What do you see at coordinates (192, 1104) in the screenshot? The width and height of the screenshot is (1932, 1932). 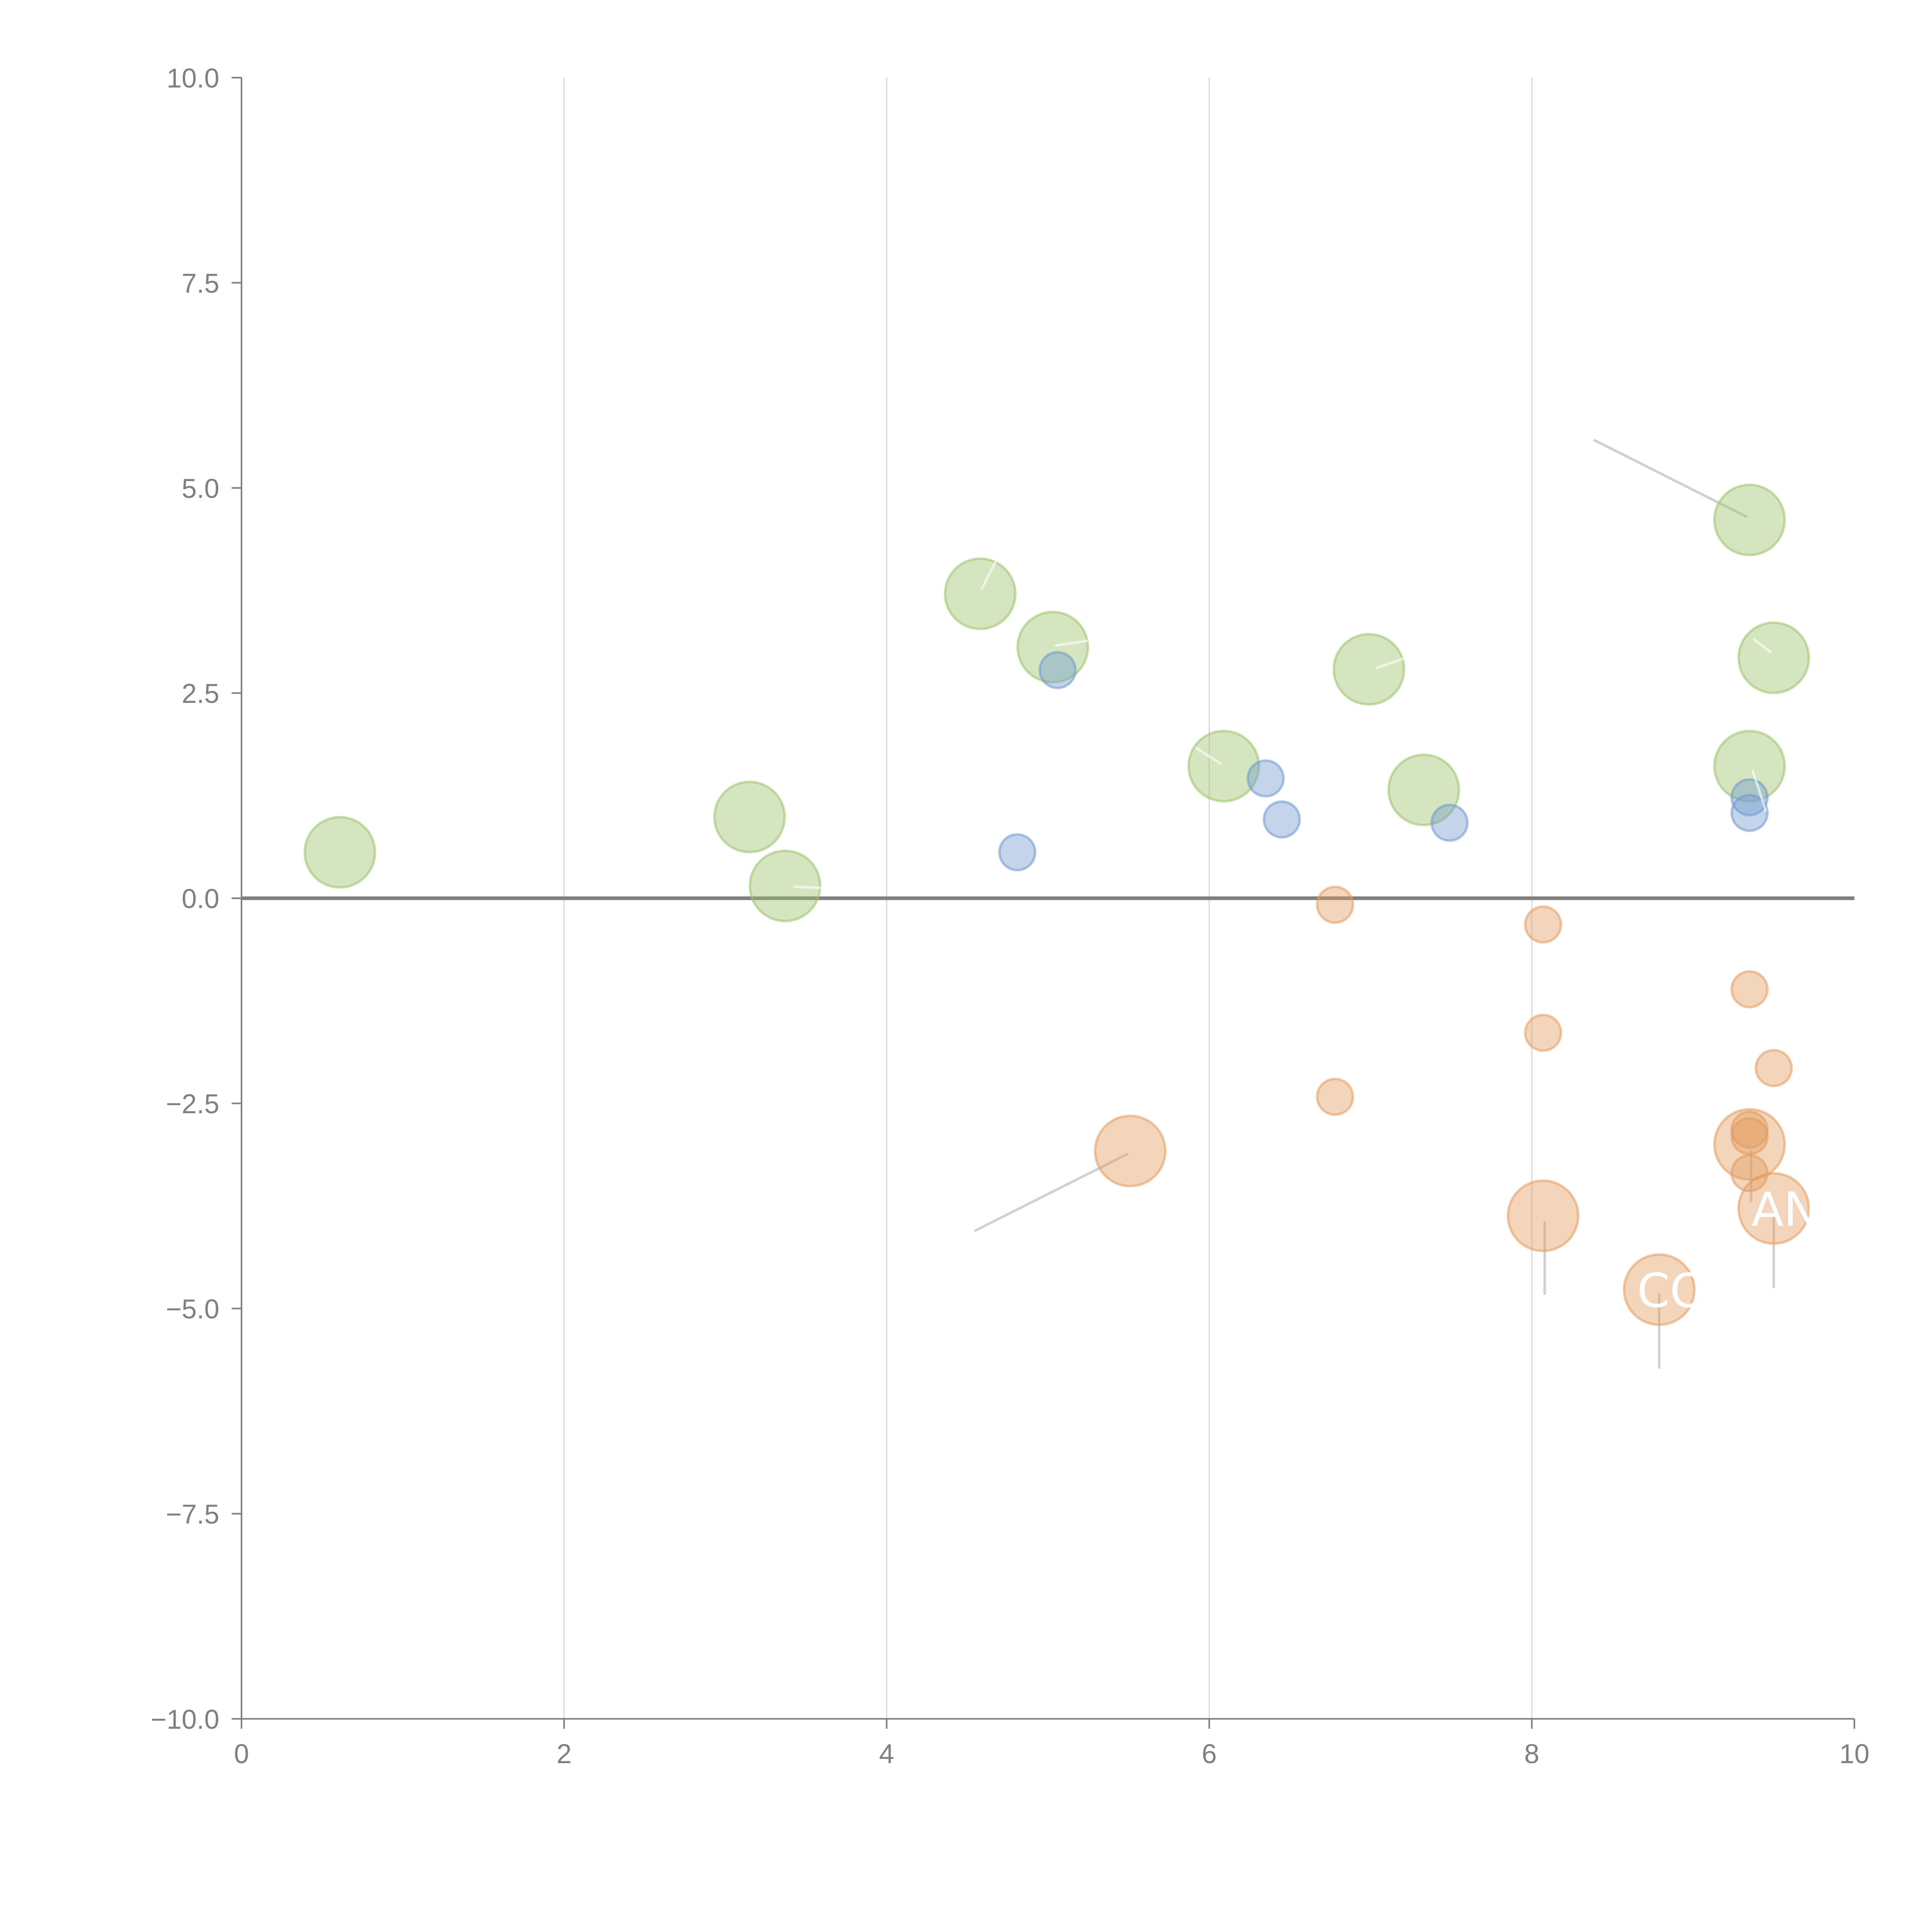 I see `y-tick-label: −2.5` at bounding box center [192, 1104].